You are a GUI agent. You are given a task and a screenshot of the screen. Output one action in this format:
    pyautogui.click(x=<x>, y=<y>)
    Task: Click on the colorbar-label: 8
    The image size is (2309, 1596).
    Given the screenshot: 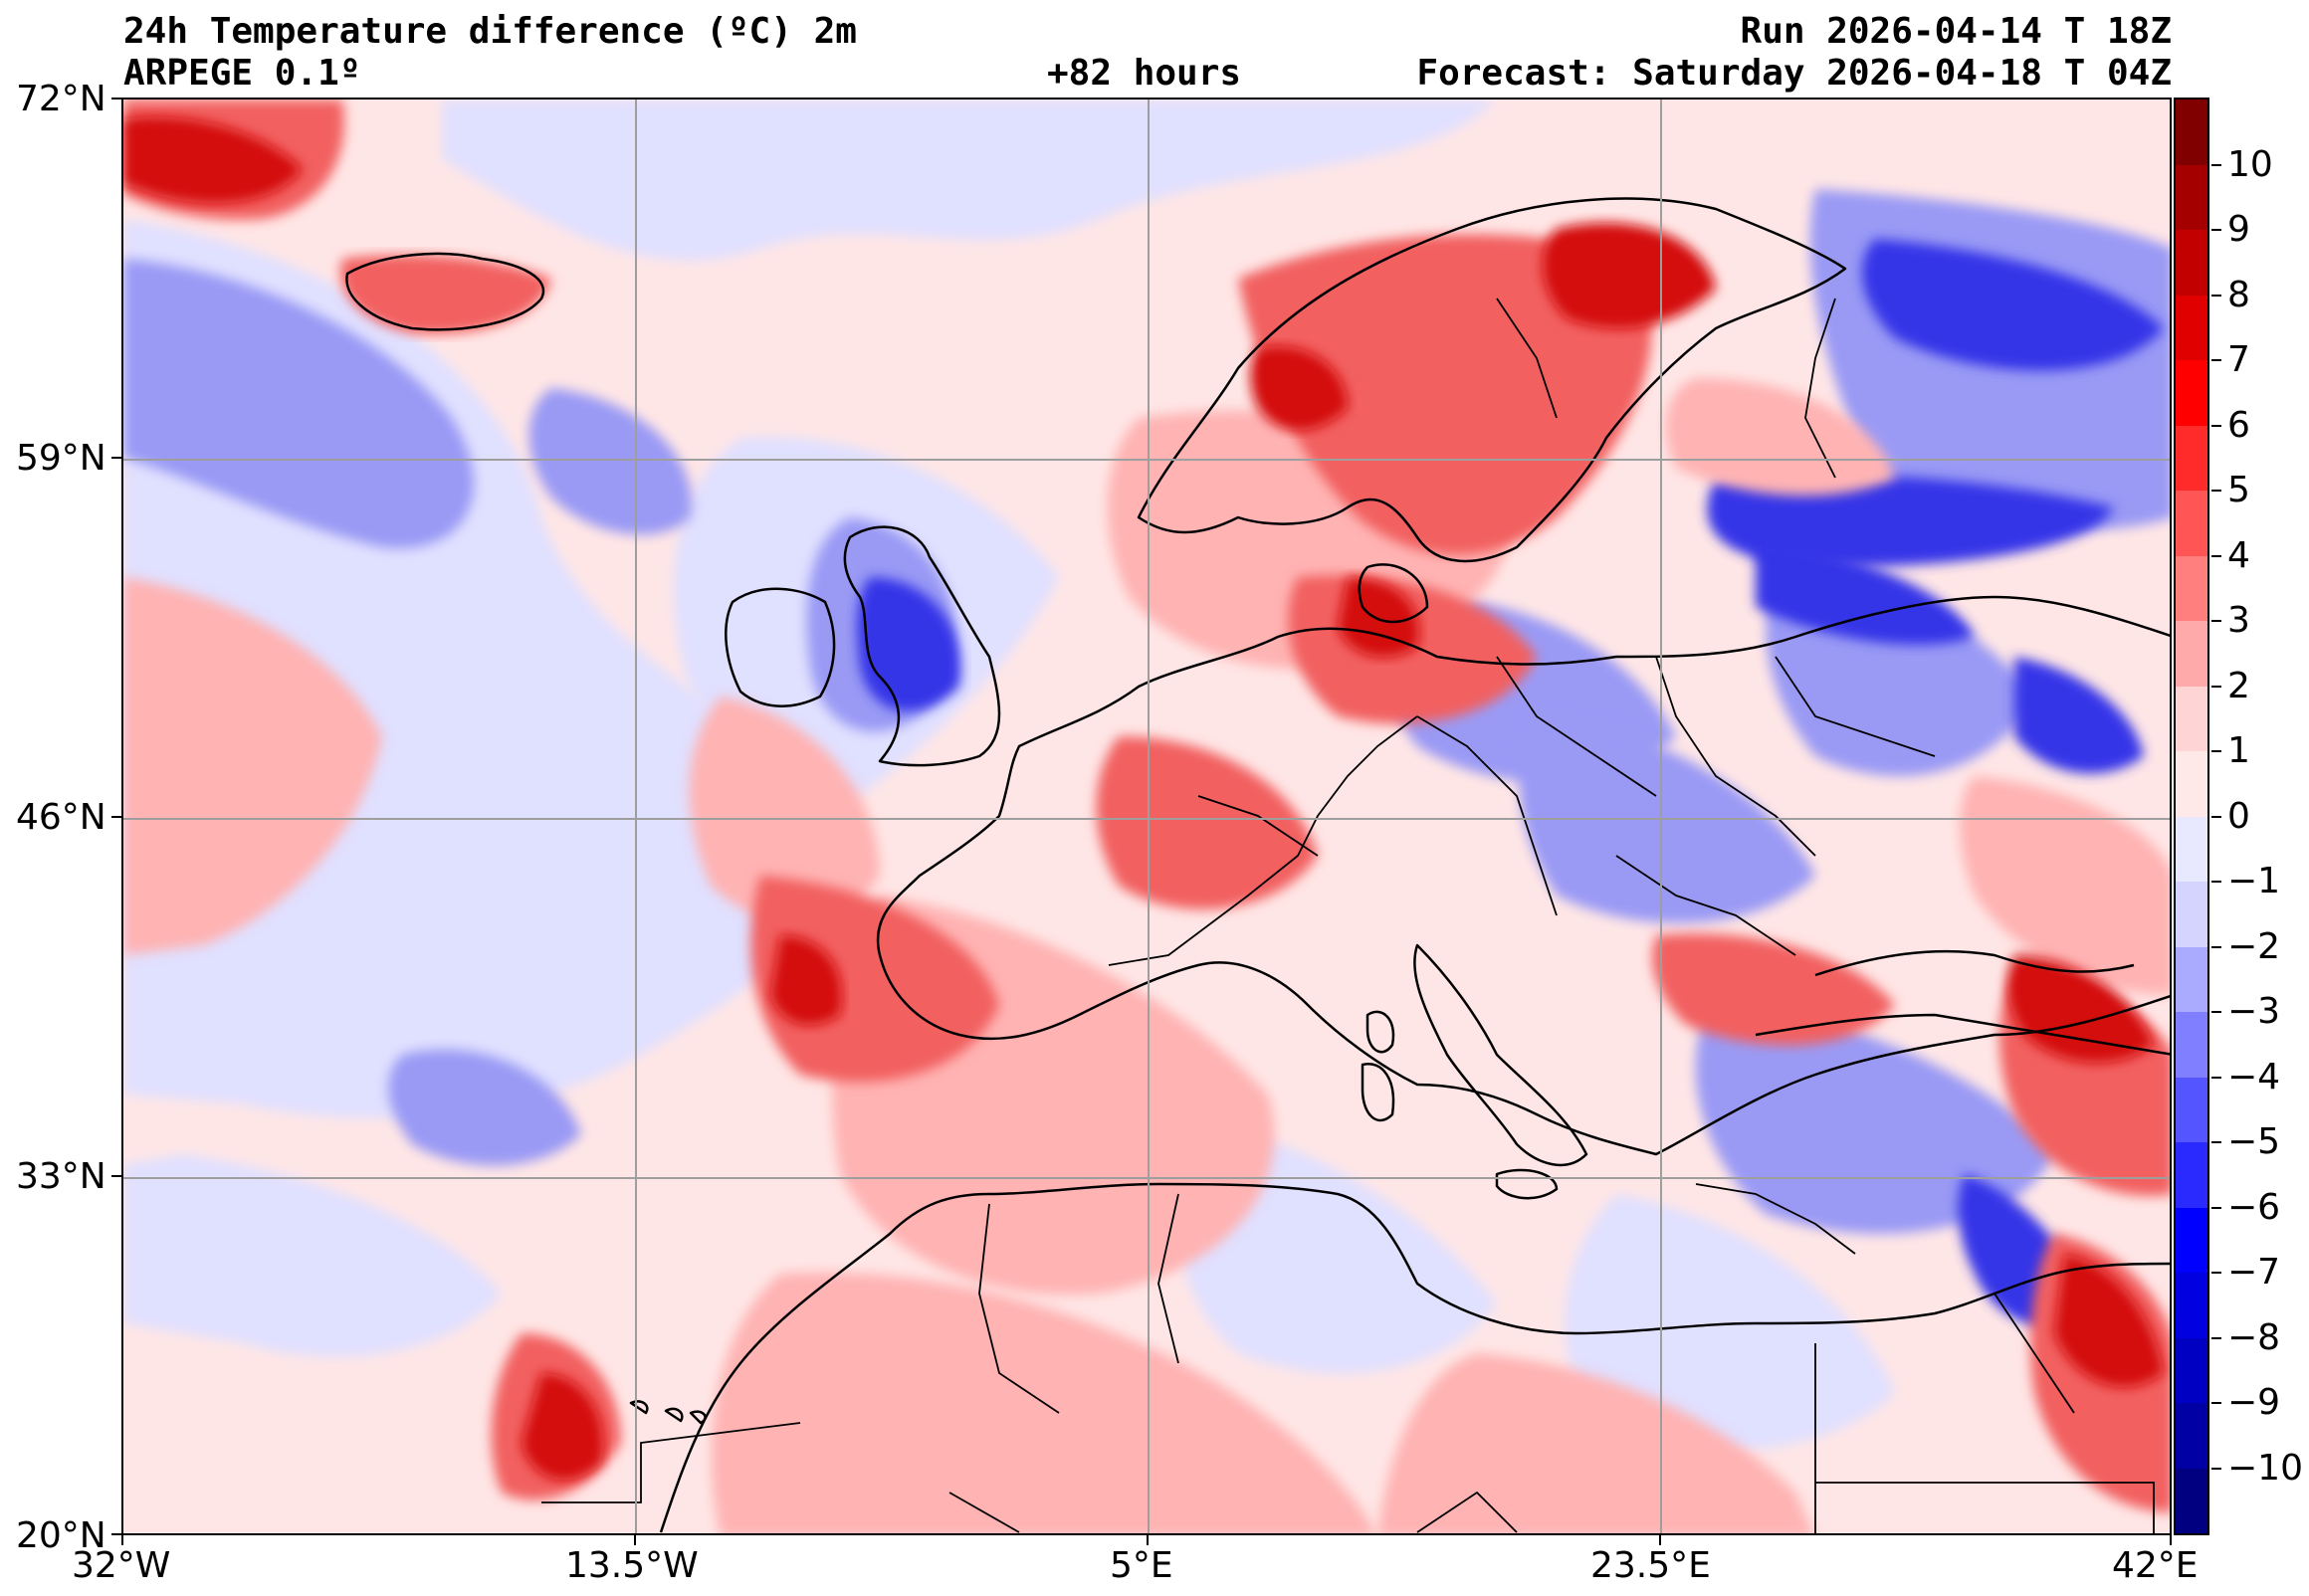 What is the action you would take?
    pyautogui.click(x=2239, y=294)
    